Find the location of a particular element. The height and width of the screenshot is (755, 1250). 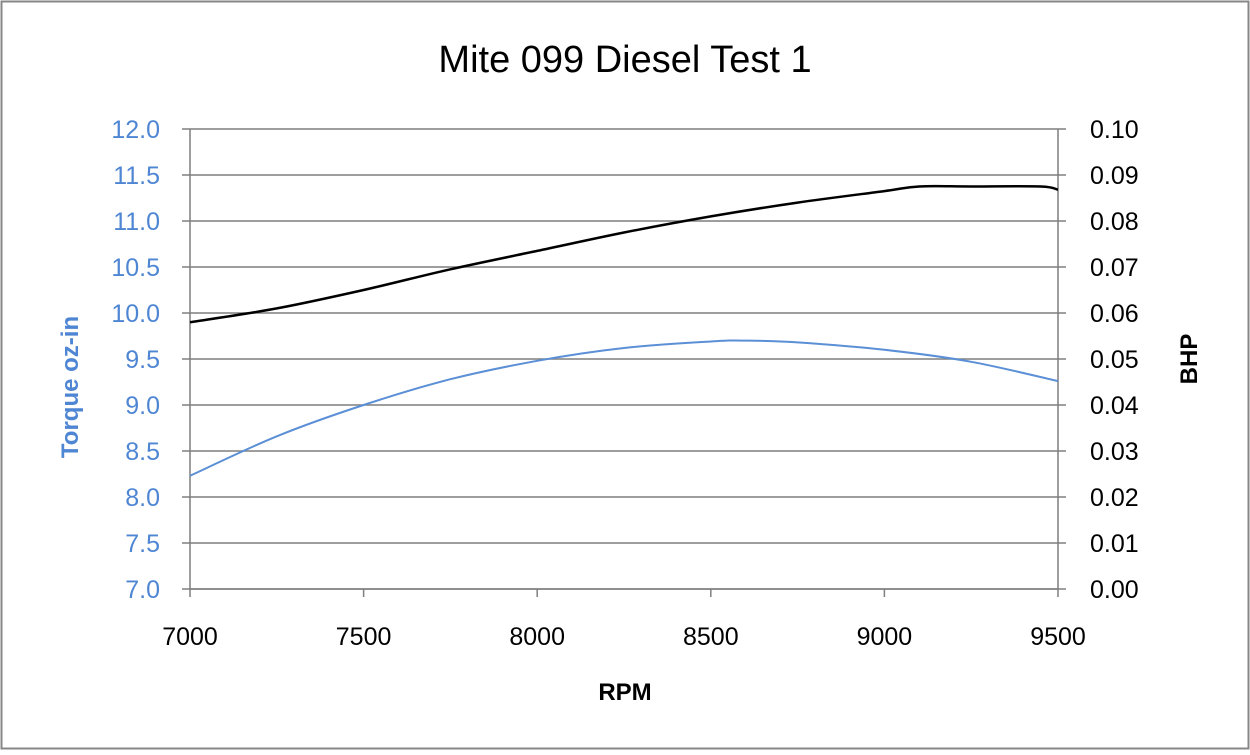

x-tick-label: 9500 is located at coordinates (1058, 637).